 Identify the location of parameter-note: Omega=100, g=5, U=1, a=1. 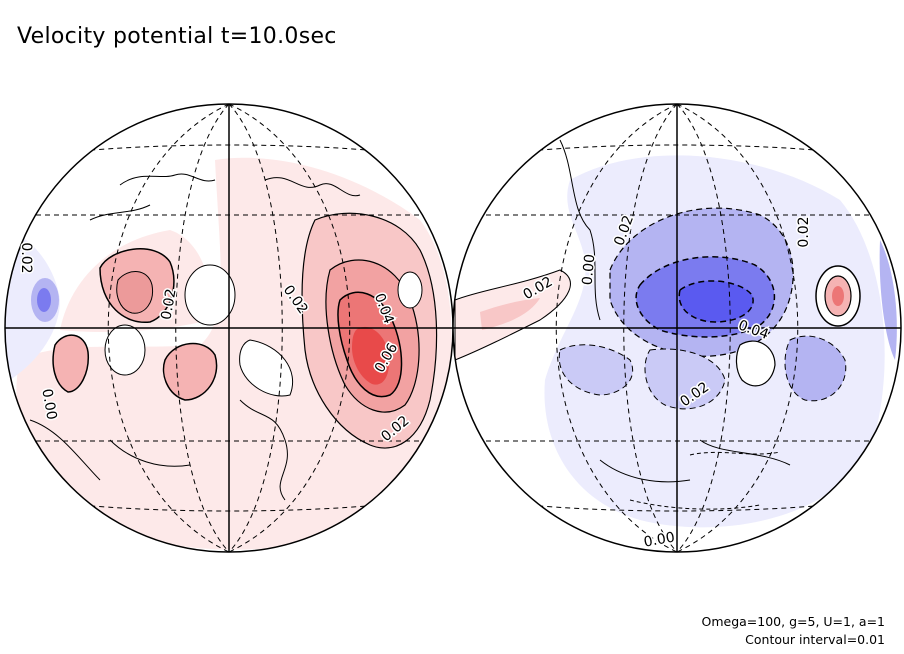
(793, 621).